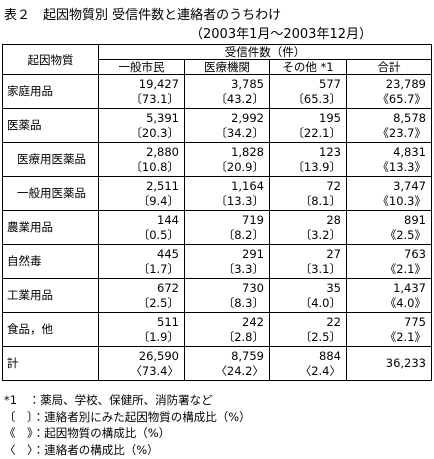 This screenshot has width=434, height=459. I want to click on column-header: 医療機関, so click(227, 67).